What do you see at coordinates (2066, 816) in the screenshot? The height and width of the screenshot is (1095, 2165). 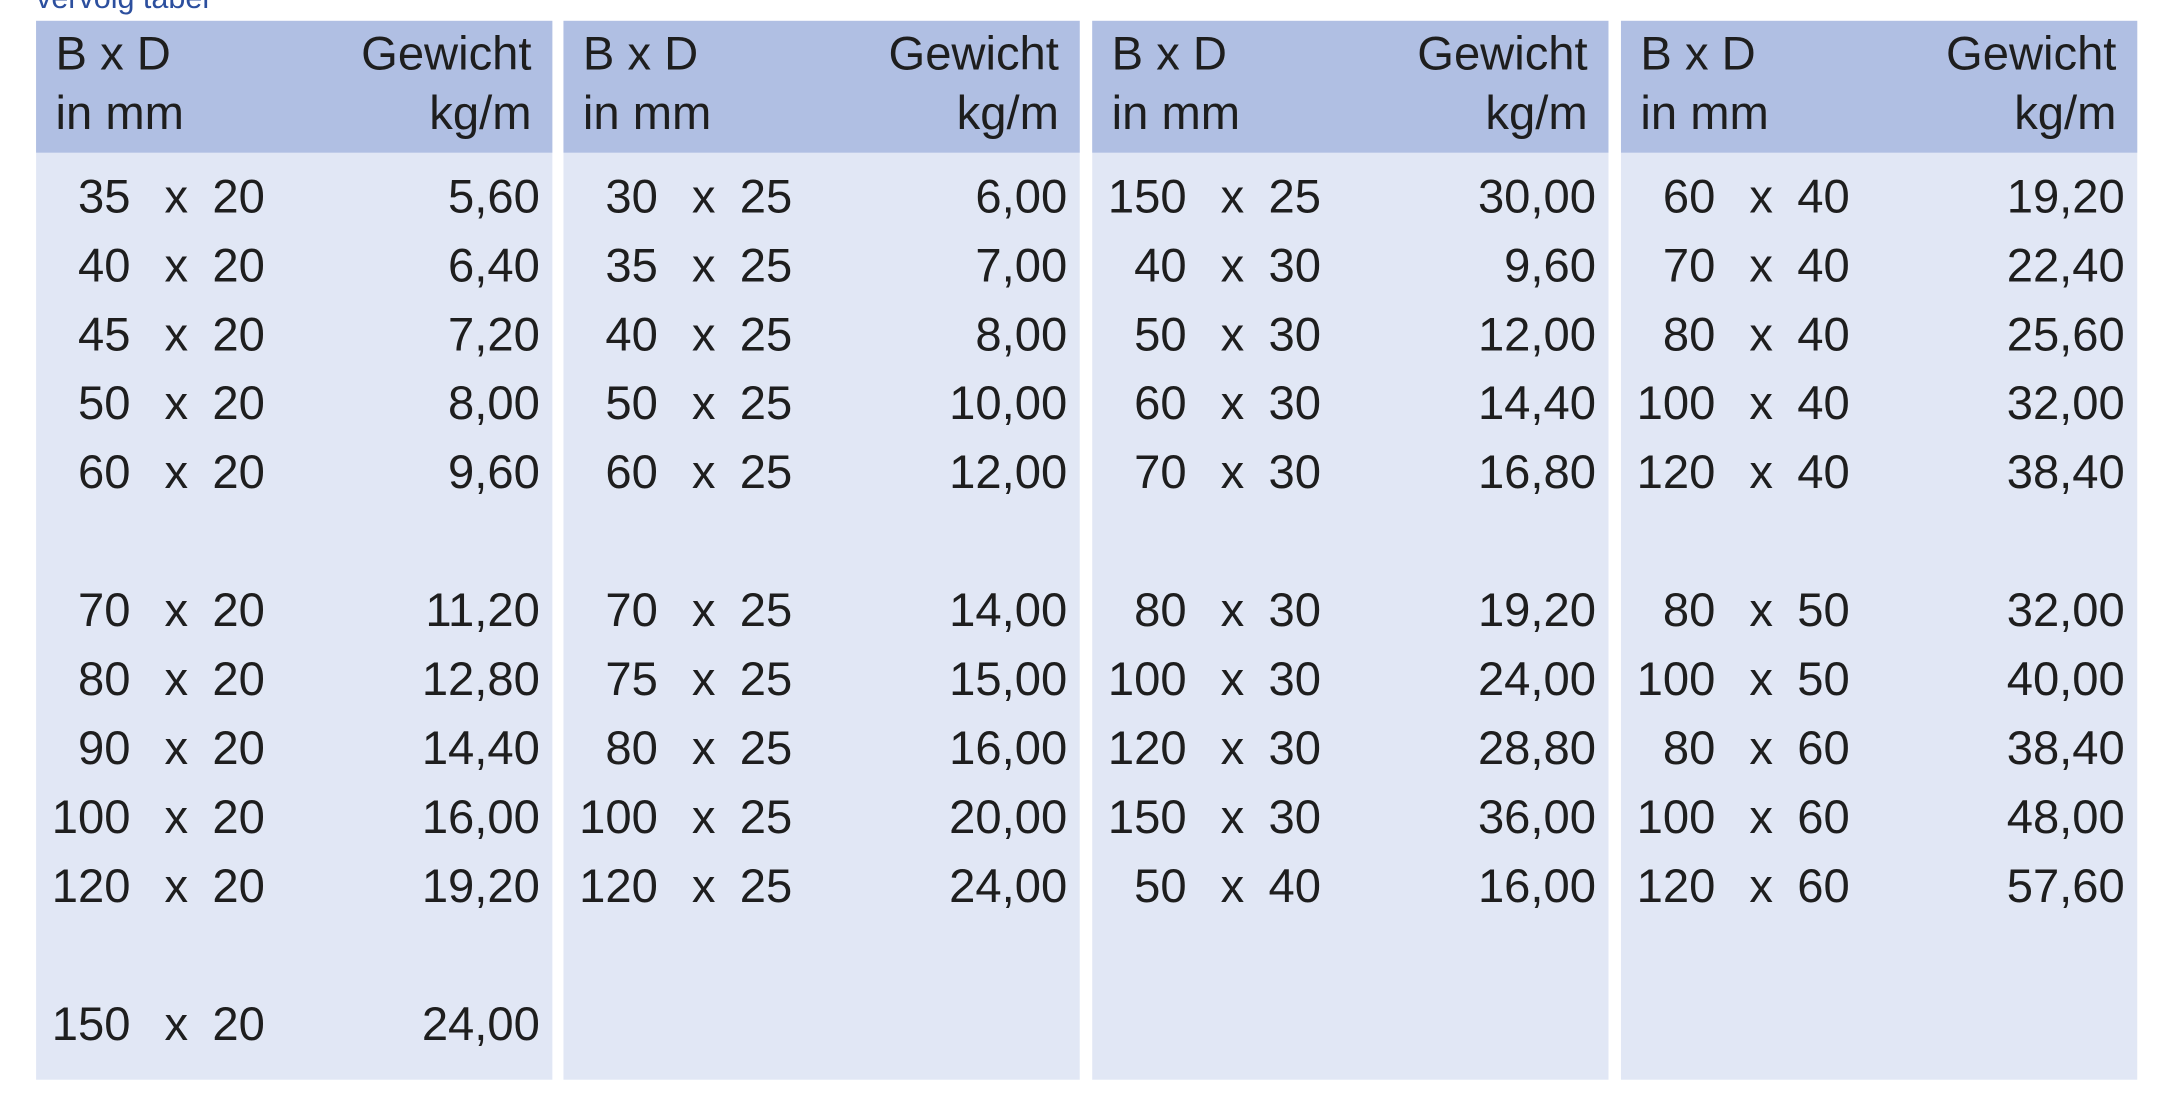 I see `weight-value: 48,00` at bounding box center [2066, 816].